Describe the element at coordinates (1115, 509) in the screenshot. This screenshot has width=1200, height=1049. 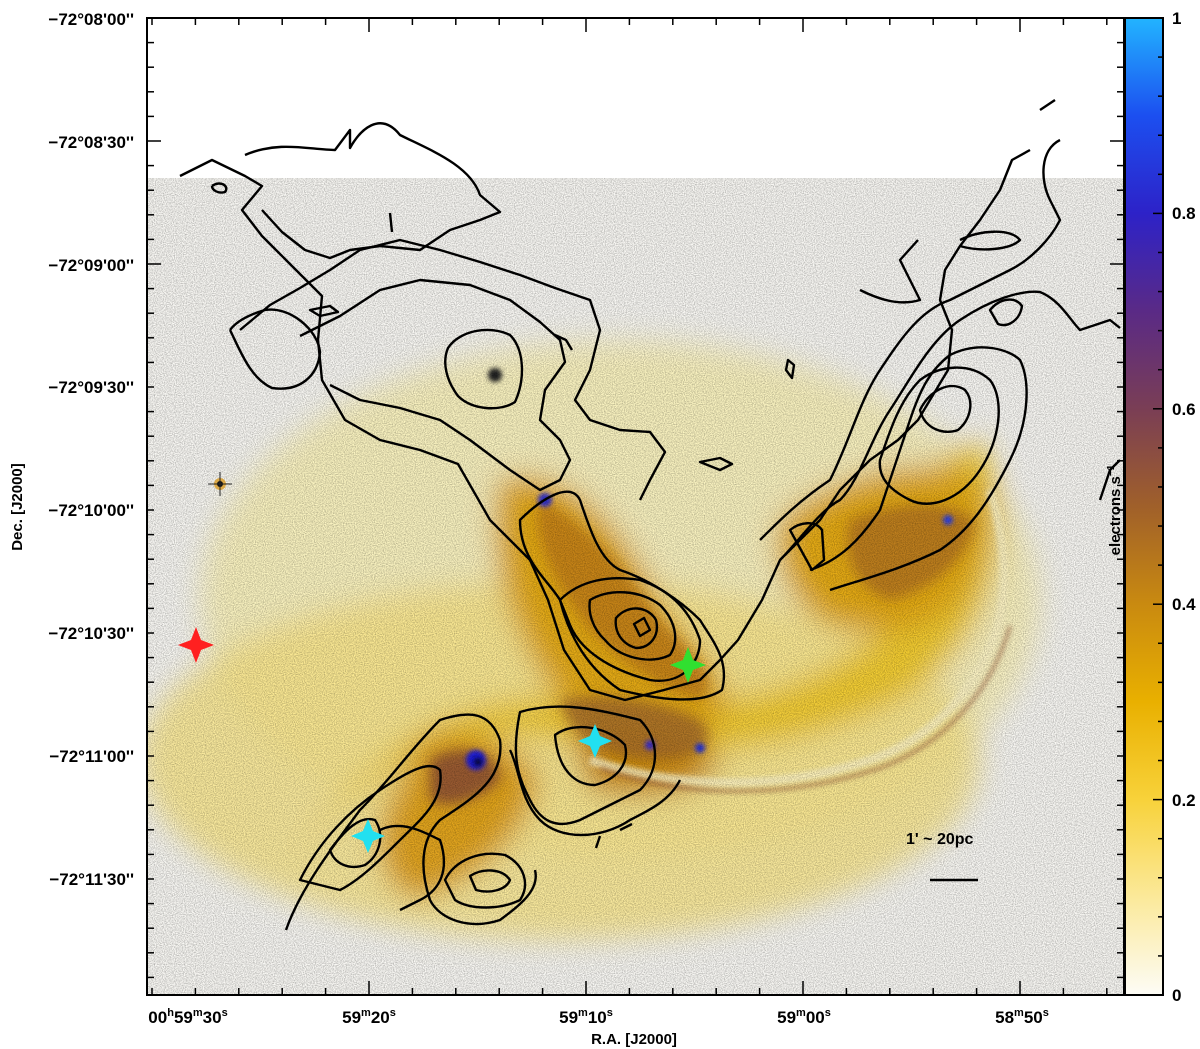
I see `colorbar-label: electrons s−1` at that location.